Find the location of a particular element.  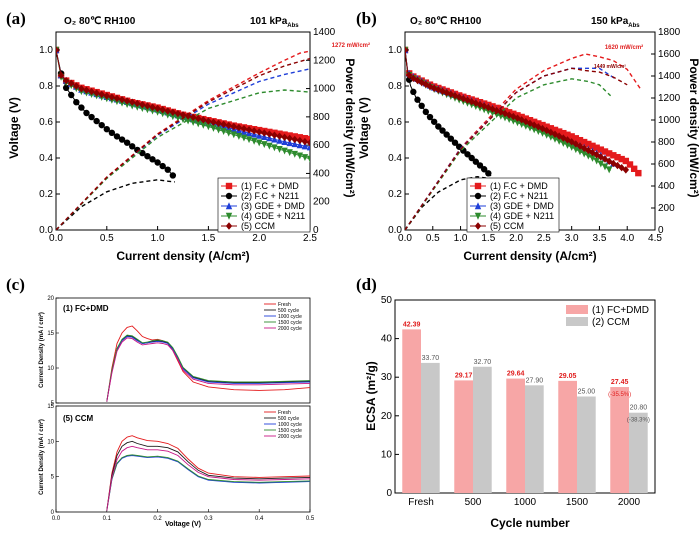

b-y2tick-label: 200 is located at coordinates (666, 208).